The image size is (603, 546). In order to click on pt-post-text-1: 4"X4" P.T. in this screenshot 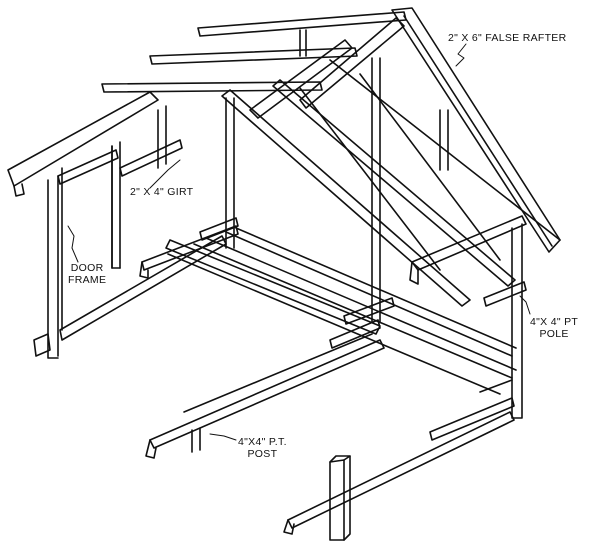, I will do `click(262, 442)`.